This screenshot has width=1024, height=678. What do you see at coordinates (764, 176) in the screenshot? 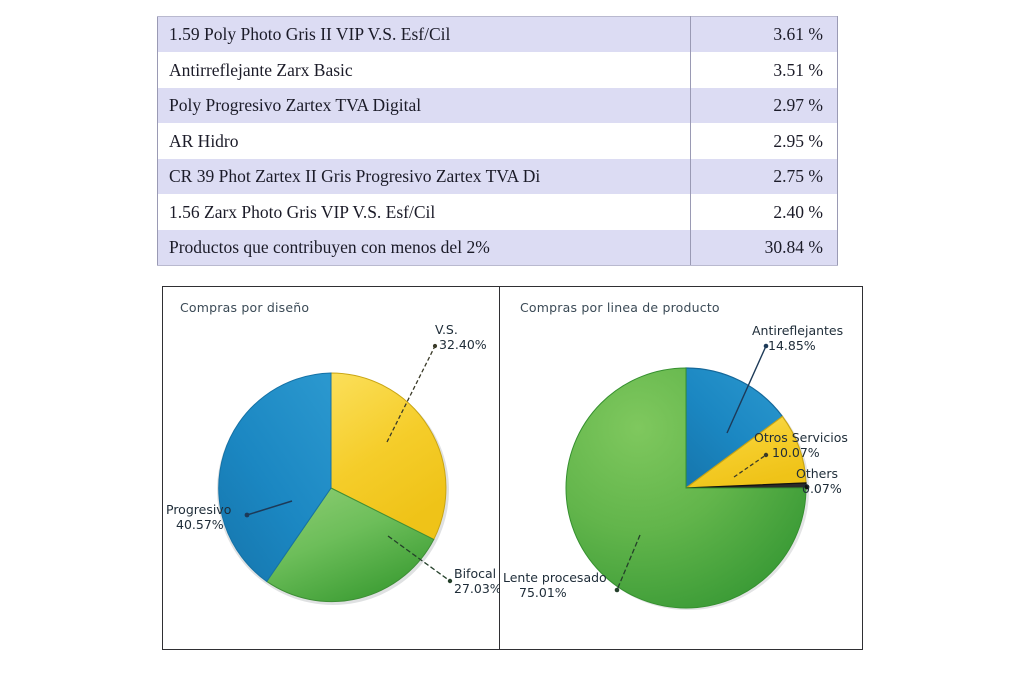
I see `product-value-cell: 2.75 %` at bounding box center [764, 176].